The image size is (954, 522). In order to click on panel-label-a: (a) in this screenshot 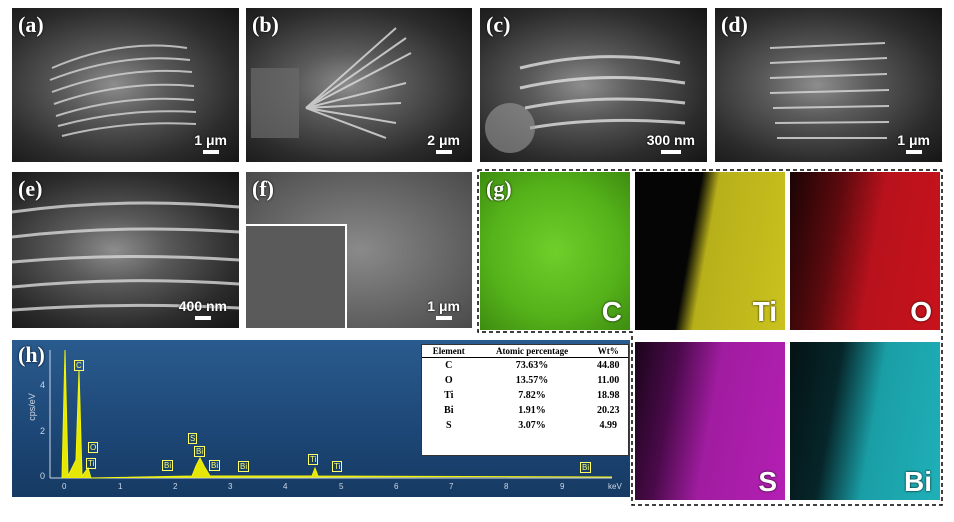, I will do `click(31, 24)`.